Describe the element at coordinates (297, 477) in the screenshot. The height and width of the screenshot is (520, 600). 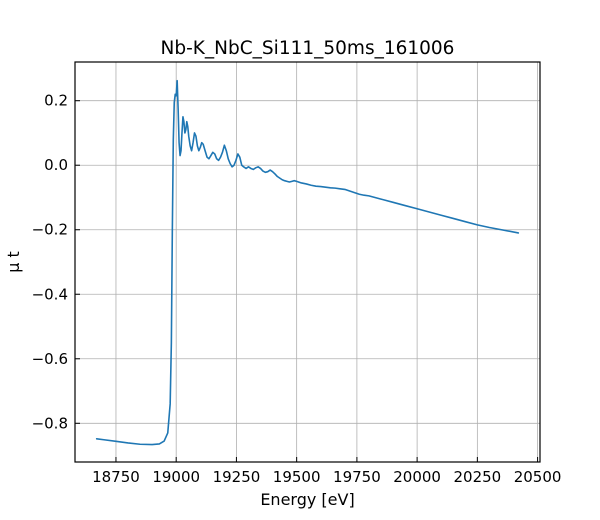
I see `x-tick-label: 19500` at that location.